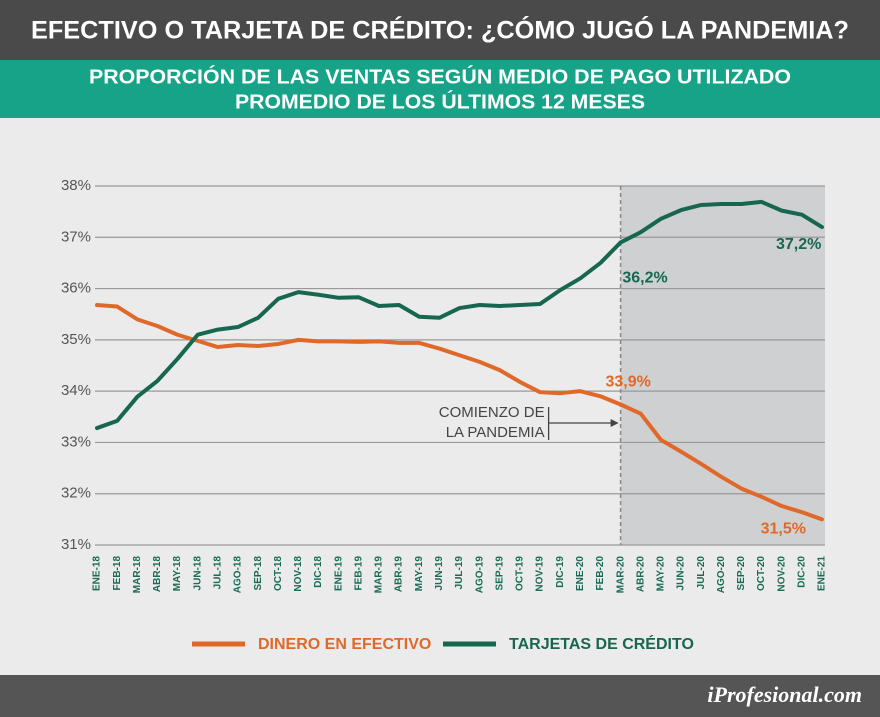 The image size is (880, 717). What do you see at coordinates (479, 575) in the screenshot?
I see `x-tick-label: AGO-19` at bounding box center [479, 575].